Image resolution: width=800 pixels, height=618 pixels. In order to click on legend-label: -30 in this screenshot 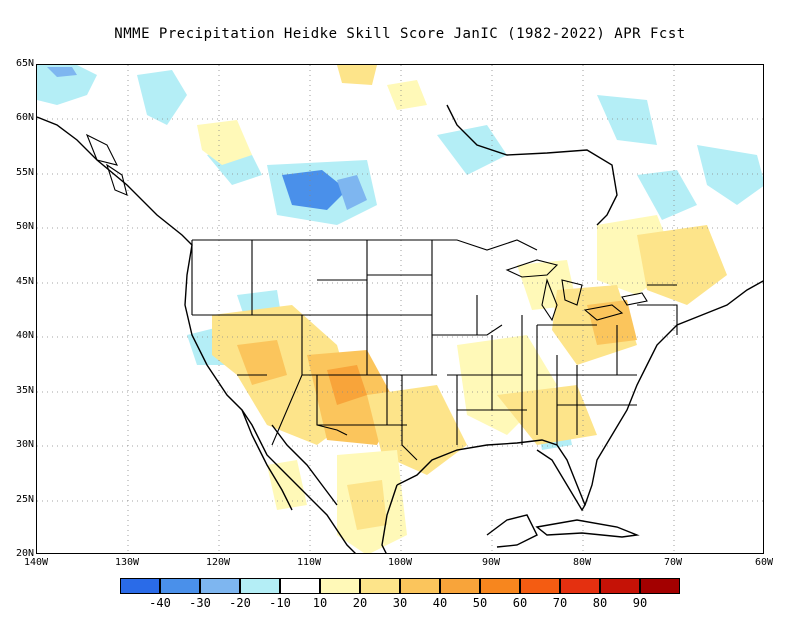, I will do `click(200, 603)`.